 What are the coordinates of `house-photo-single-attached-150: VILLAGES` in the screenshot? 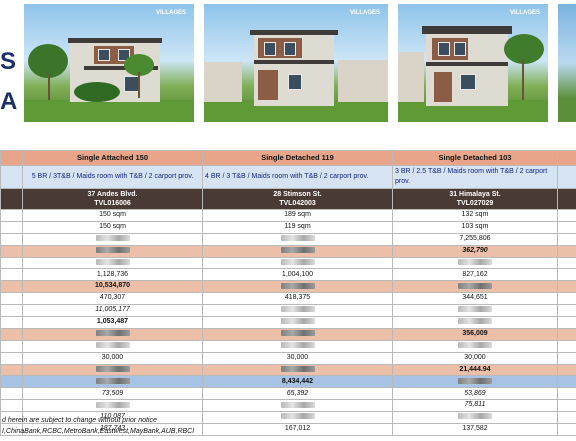 It's located at (109, 63).